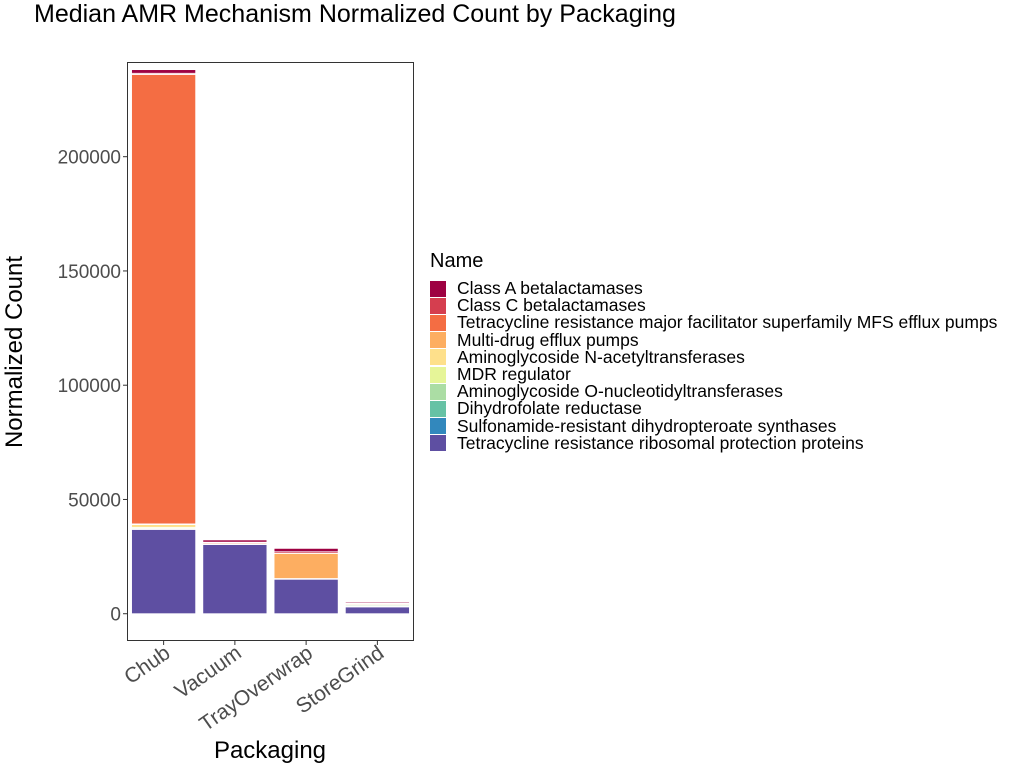 The height and width of the screenshot is (768, 1024). What do you see at coordinates (601, 356) in the screenshot?
I see `legend-label: Aminoglycoside N-acetyltransferases` at bounding box center [601, 356].